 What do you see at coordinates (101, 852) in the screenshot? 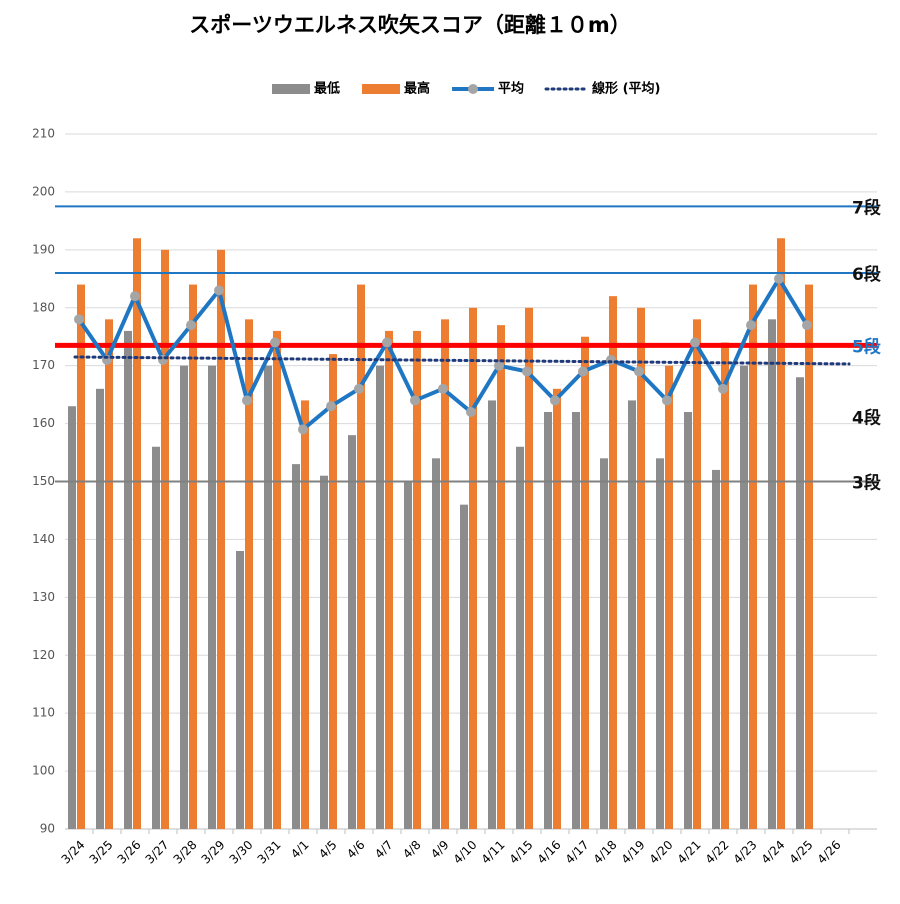
I see `x-tick-label: 3/25` at bounding box center [101, 852].